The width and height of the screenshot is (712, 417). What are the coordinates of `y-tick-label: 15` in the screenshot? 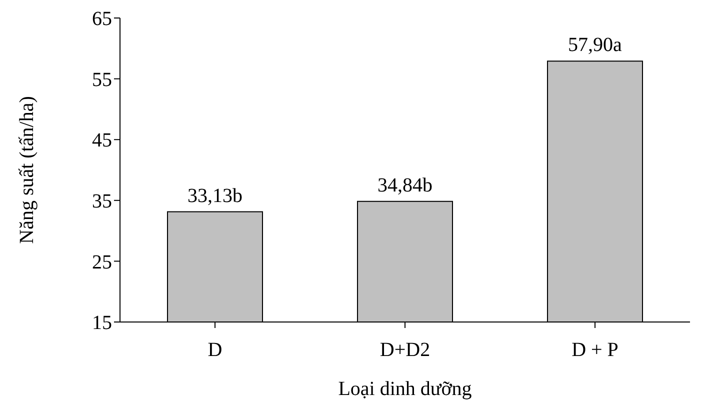 It's located at (102, 323).